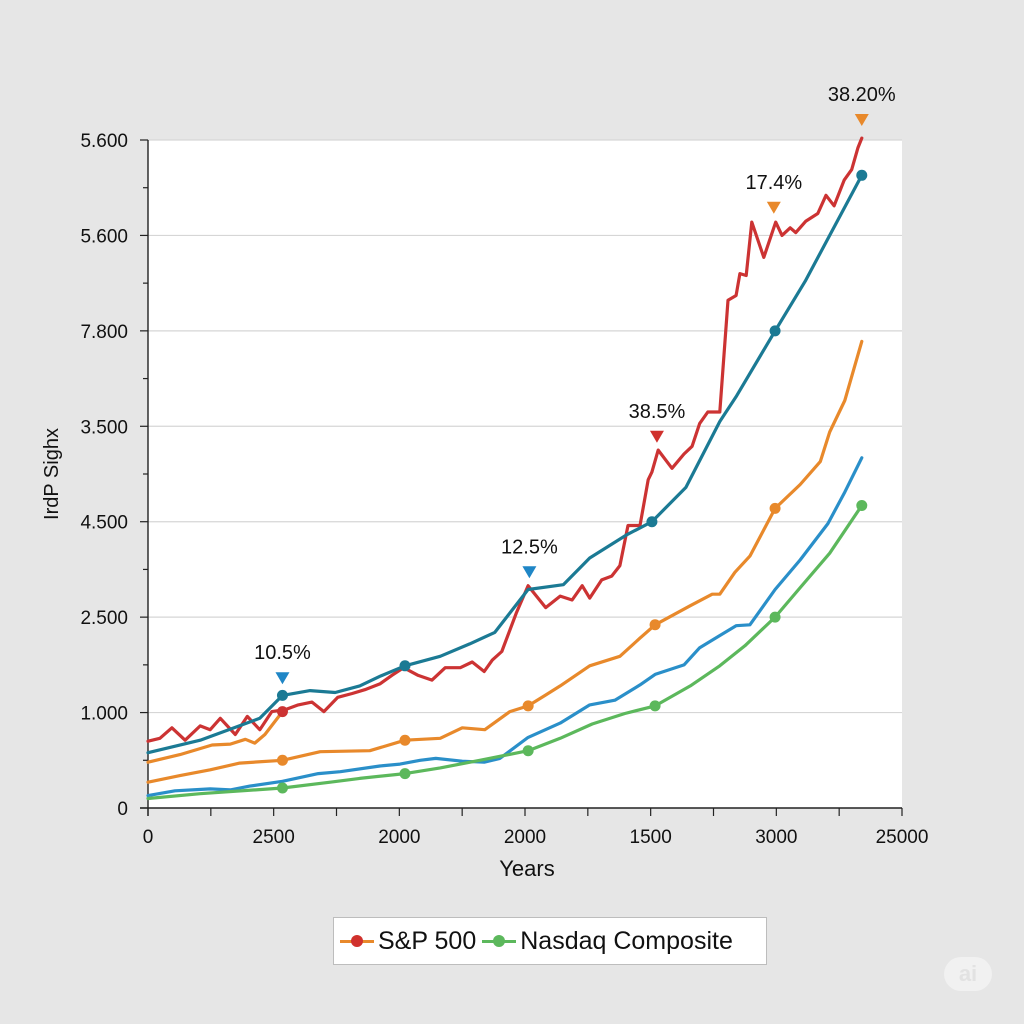  Describe the element at coordinates (148, 837) in the screenshot. I see `x-tick-label: 0` at that location.